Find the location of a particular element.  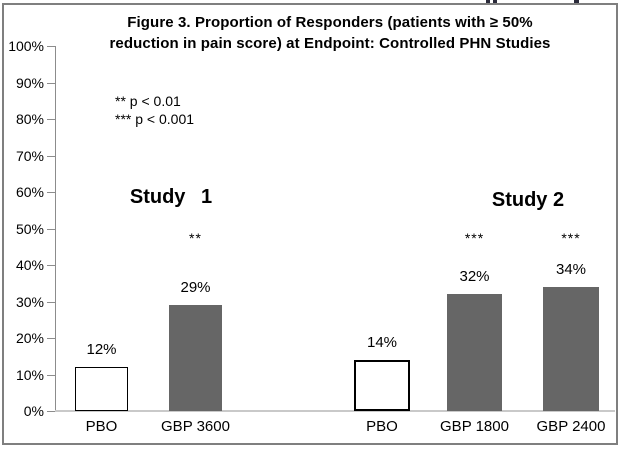

y-axis-line is located at coordinates (55, 229).